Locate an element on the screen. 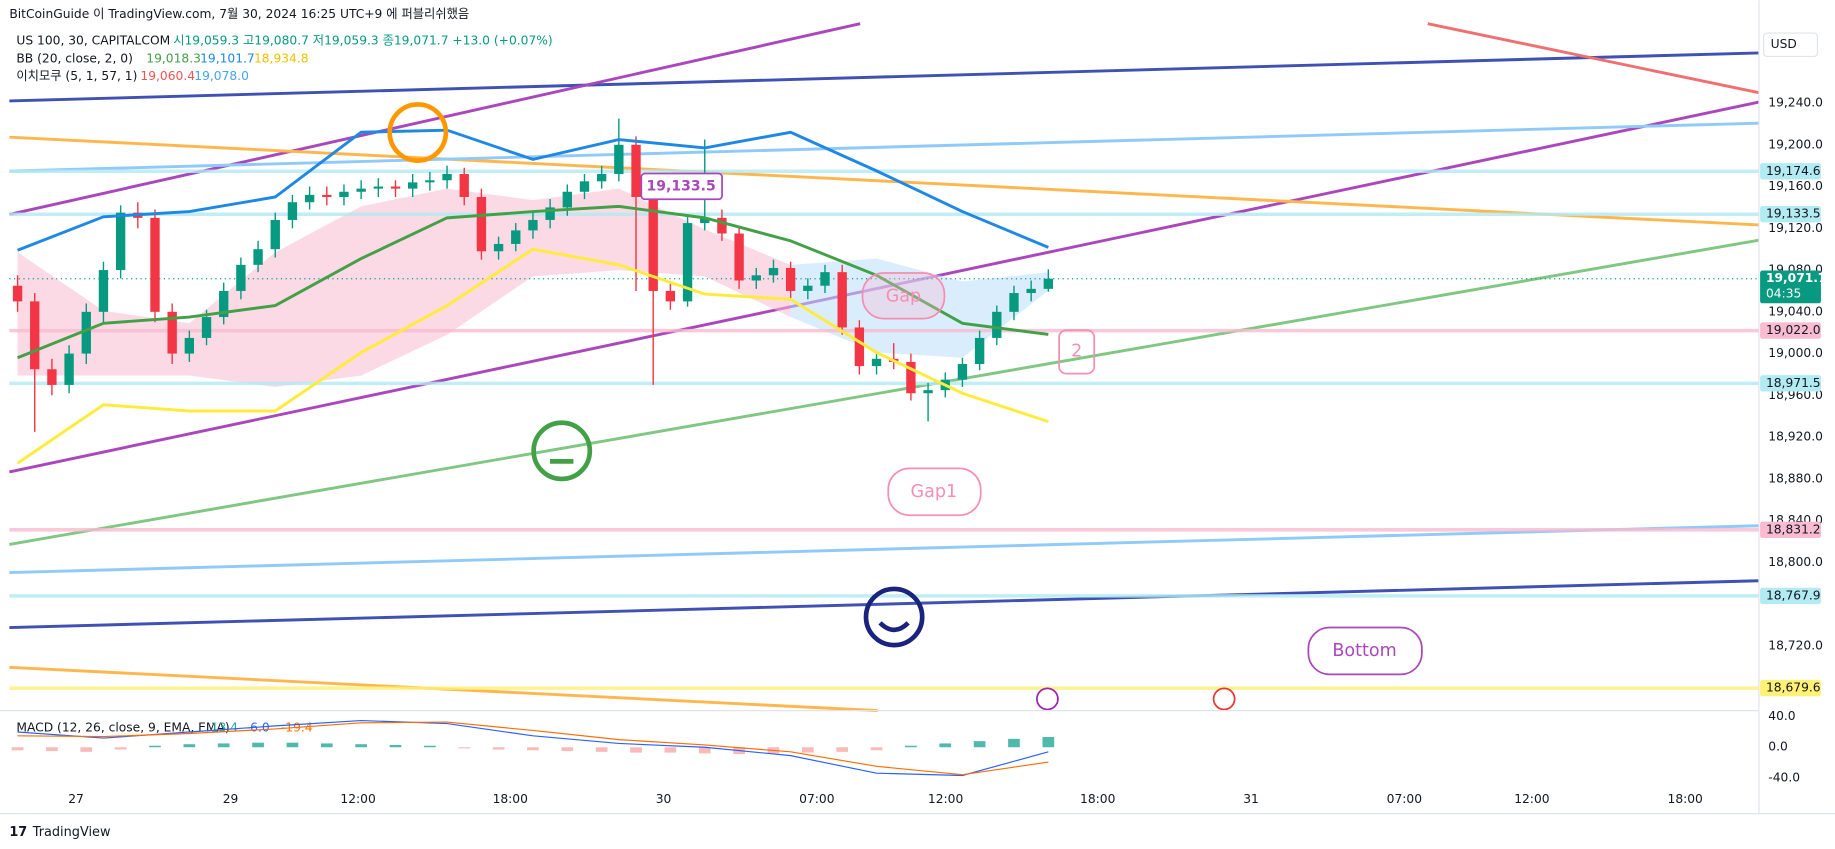  note-text: Gap is located at coordinates (903, 296).